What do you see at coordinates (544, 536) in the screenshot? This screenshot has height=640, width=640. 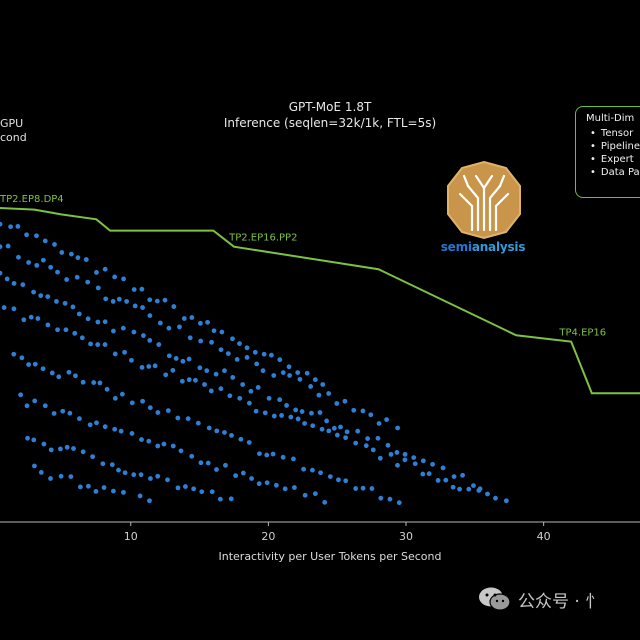 I see `x-tick-label: 40` at bounding box center [544, 536].